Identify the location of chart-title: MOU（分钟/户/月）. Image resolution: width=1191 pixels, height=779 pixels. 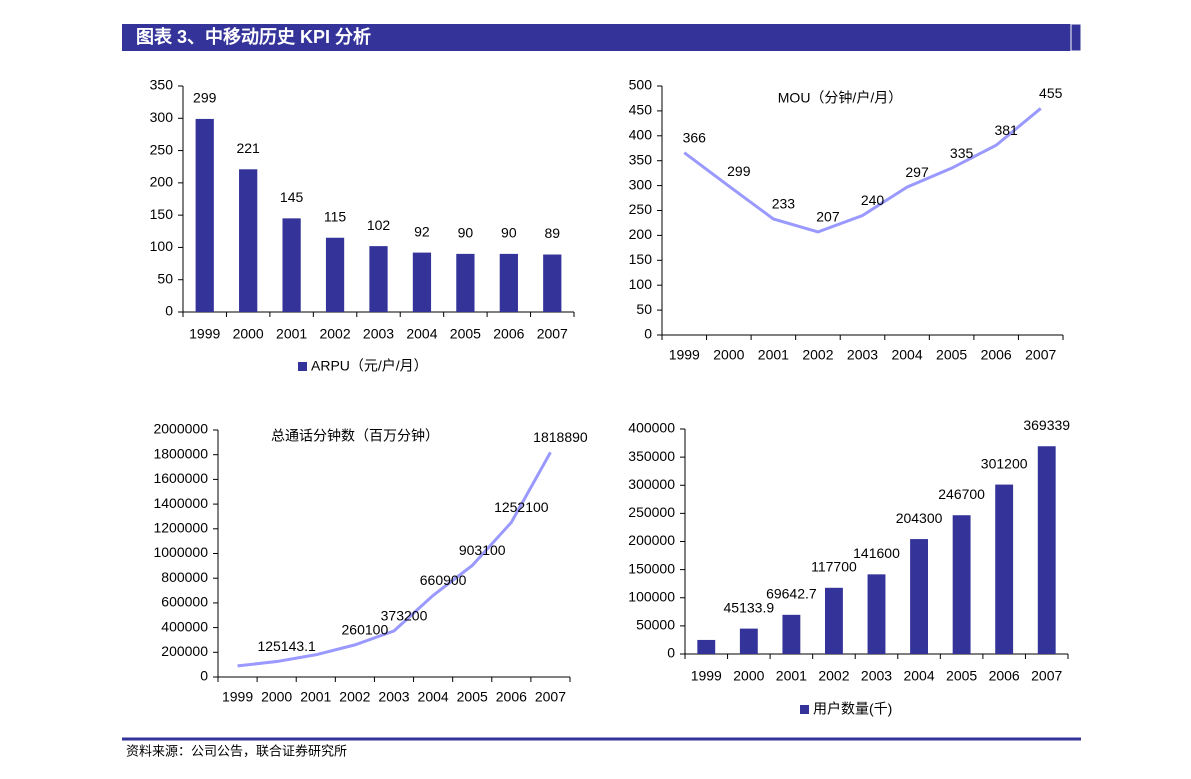
(840, 98).